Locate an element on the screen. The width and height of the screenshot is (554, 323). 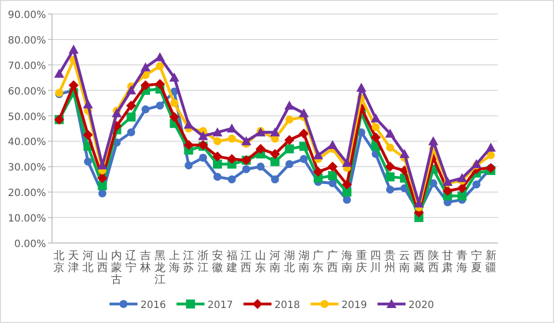
y-tick-label: 20.00% is located at coordinates (27, 194).